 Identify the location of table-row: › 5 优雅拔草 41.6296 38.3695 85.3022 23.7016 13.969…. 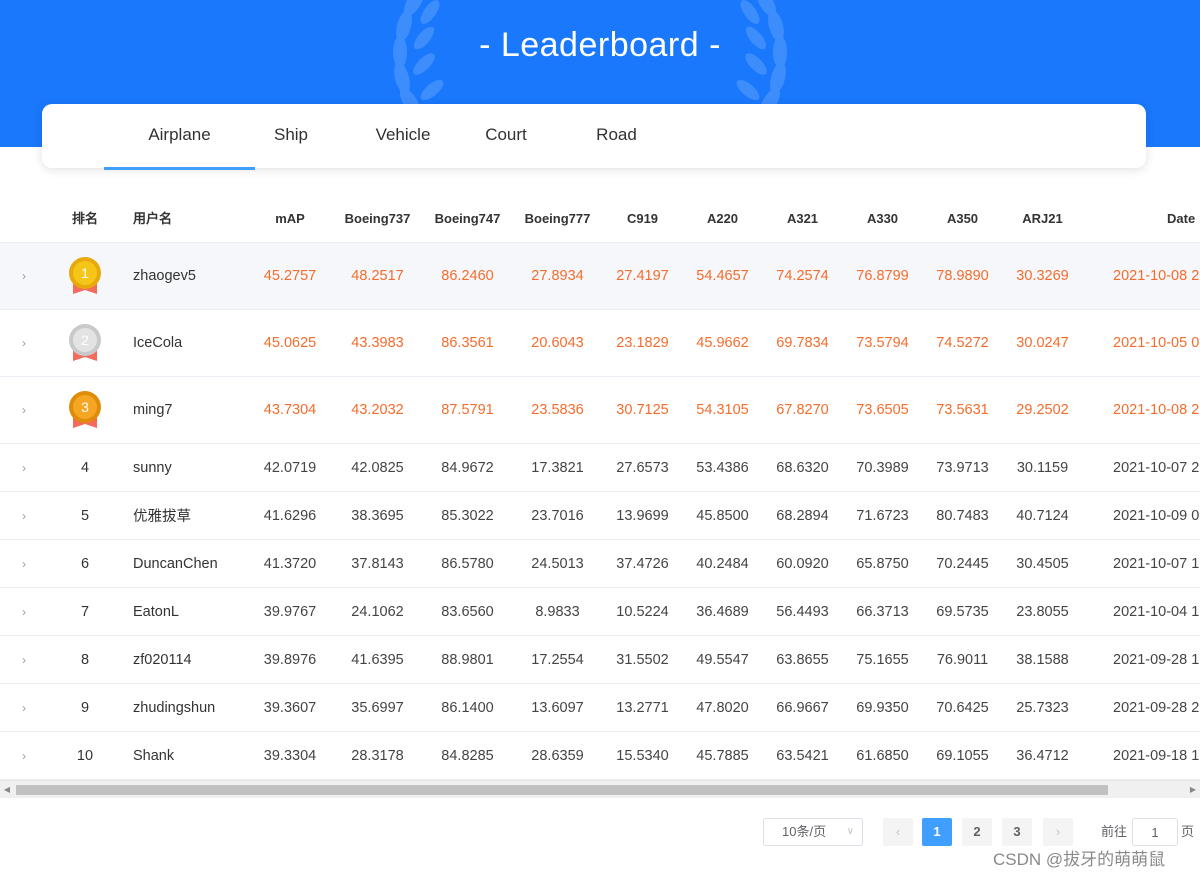
(600, 516).